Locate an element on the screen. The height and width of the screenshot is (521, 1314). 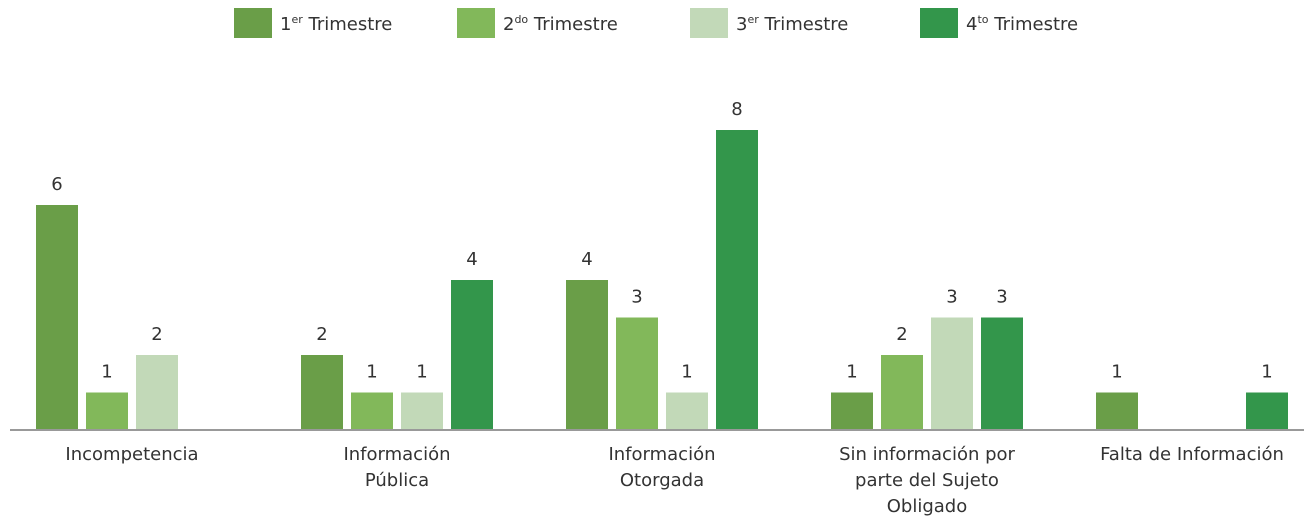
x-tick-label: Incompetencia is located at coordinates (132, 454).